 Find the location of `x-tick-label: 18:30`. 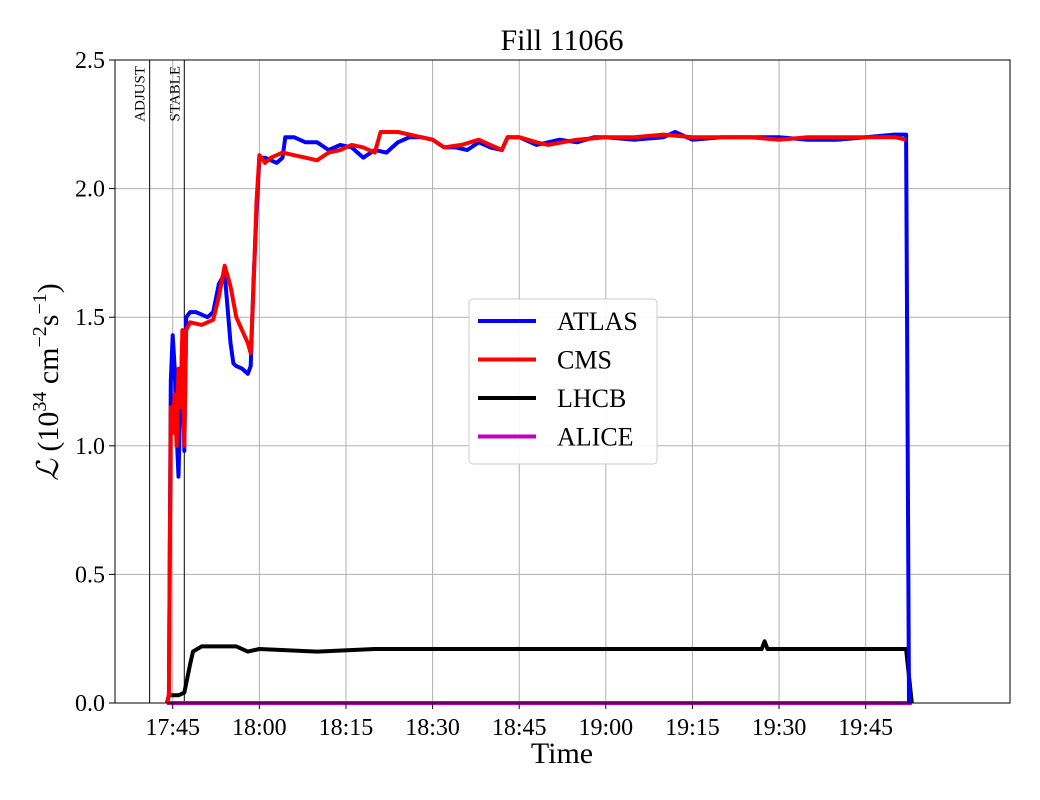

x-tick-label: 18:30 is located at coordinates (432, 728).